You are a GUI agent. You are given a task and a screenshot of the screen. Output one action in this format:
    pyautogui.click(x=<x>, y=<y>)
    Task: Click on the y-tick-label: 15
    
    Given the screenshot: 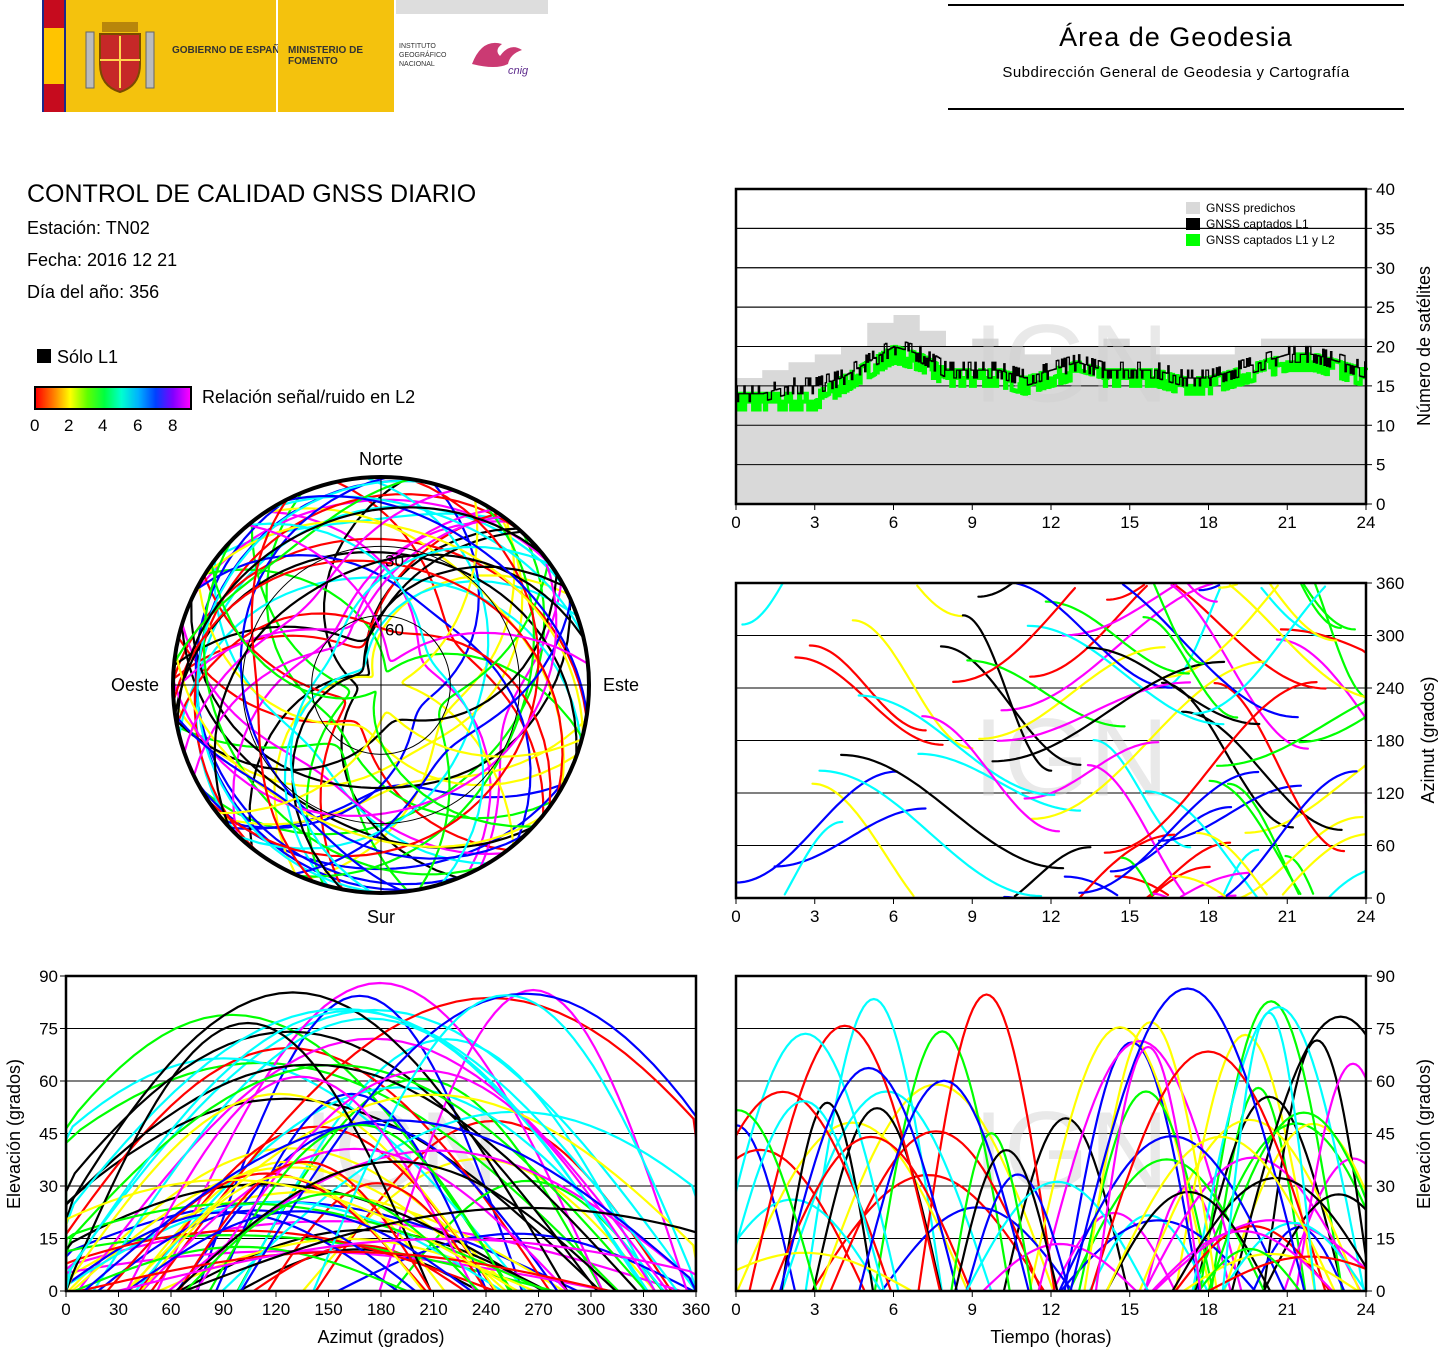 What is the action you would take?
    pyautogui.click(x=48, y=1239)
    